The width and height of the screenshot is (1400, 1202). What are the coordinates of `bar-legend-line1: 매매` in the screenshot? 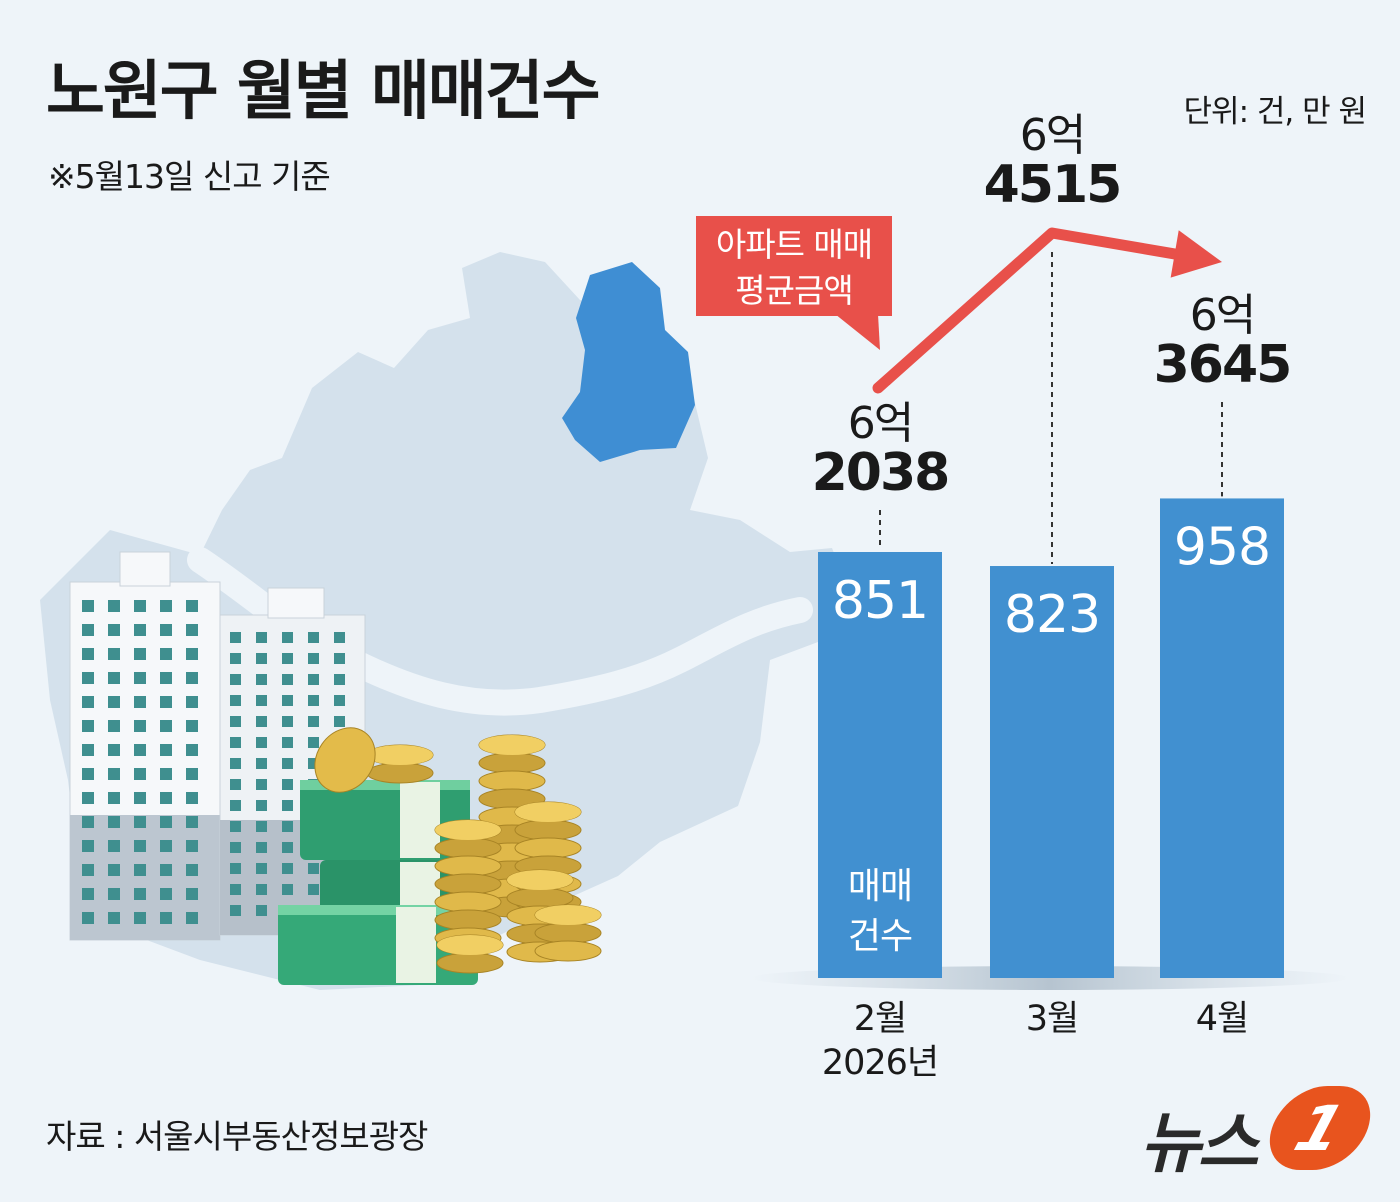 It's located at (880, 886).